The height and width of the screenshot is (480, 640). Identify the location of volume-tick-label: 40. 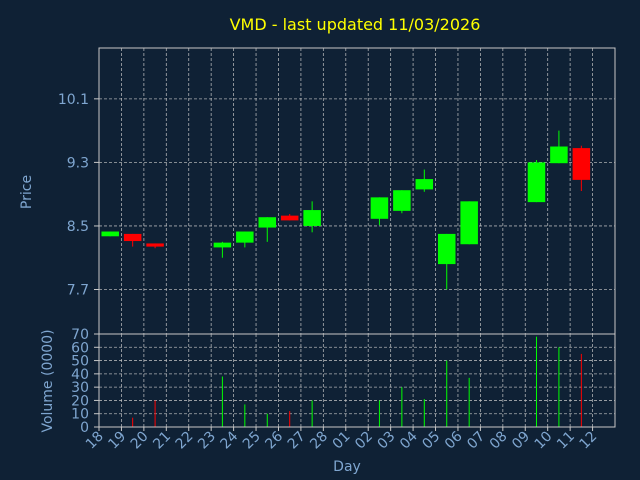
(80, 375).